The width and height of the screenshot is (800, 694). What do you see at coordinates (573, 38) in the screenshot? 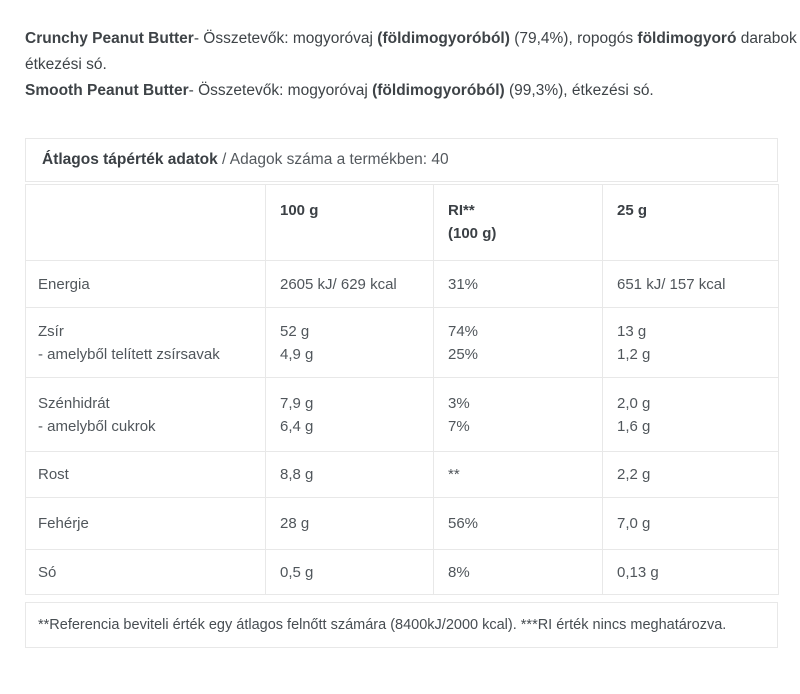
I see `crunchy-percentage-text: (79,4%), ropogós` at bounding box center [573, 38].